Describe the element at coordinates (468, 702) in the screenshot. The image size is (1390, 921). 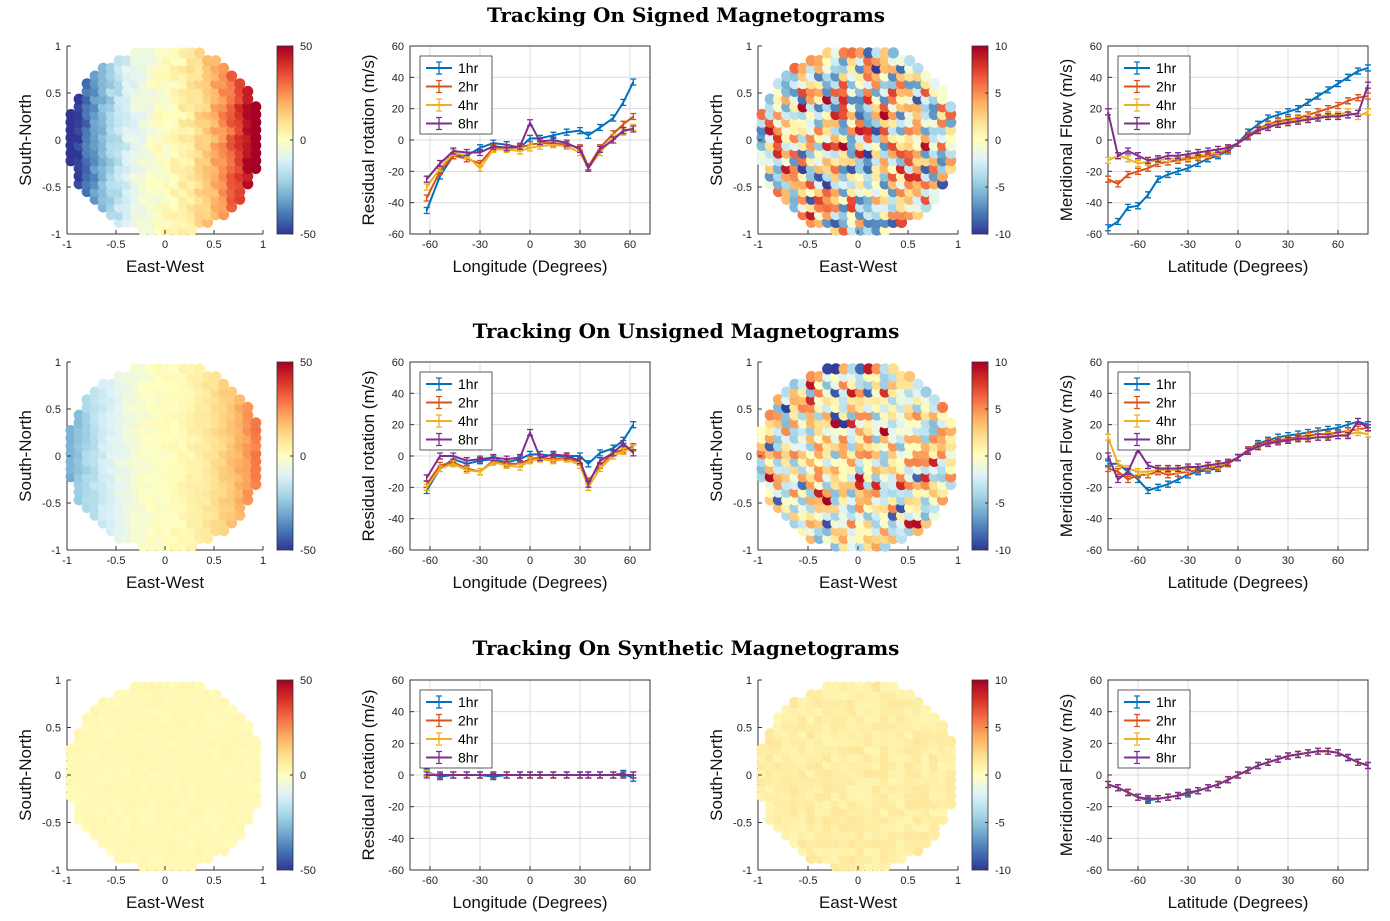
I see `legend-label-1hr: 1hr` at that location.